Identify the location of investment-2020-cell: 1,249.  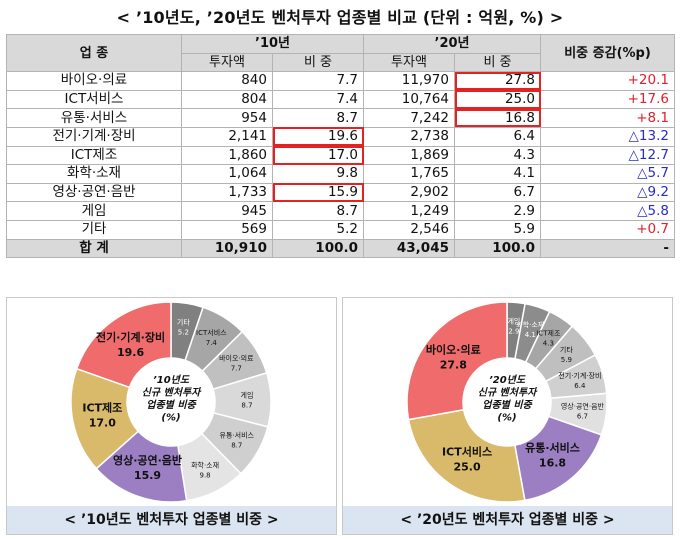
(409, 211).